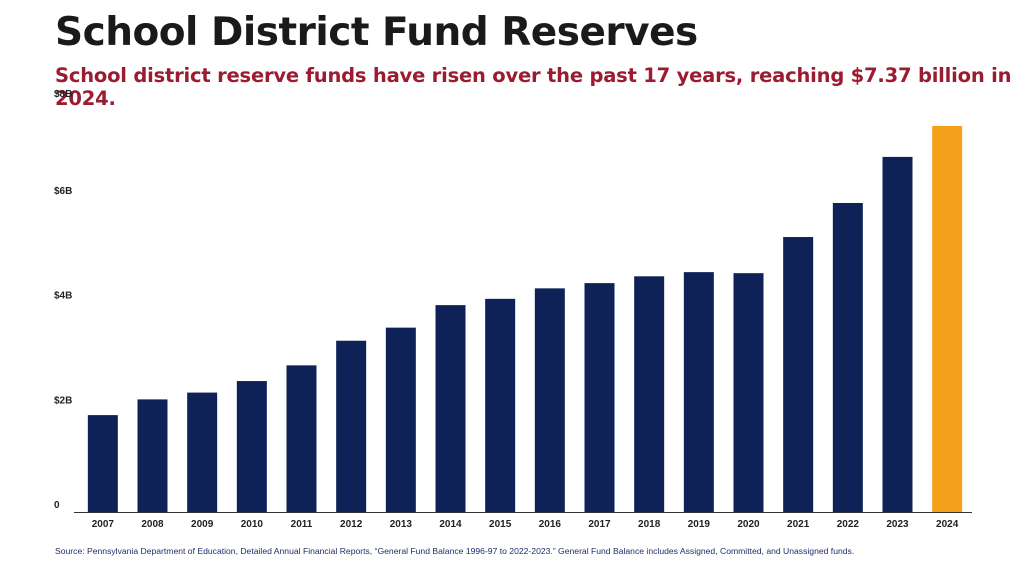 The width and height of the screenshot is (1024, 570). What do you see at coordinates (103, 524) in the screenshot?
I see `x-tick-label: 2007` at bounding box center [103, 524].